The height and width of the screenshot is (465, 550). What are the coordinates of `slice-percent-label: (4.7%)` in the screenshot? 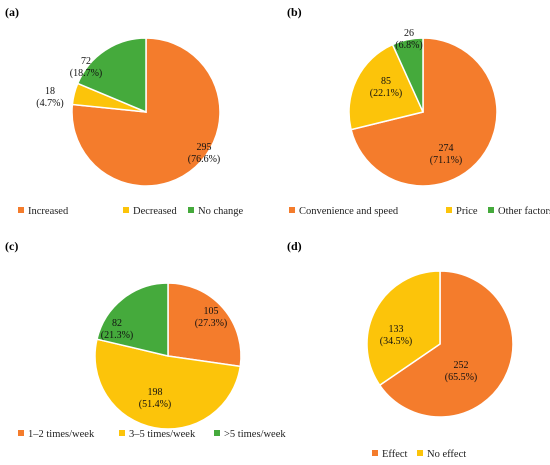 It's located at (50, 103).